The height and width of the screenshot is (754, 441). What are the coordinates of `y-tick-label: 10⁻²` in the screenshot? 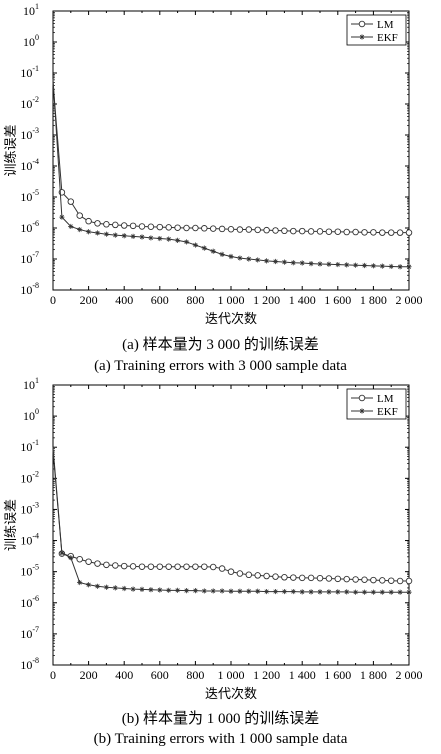 It's located at (29, 477).